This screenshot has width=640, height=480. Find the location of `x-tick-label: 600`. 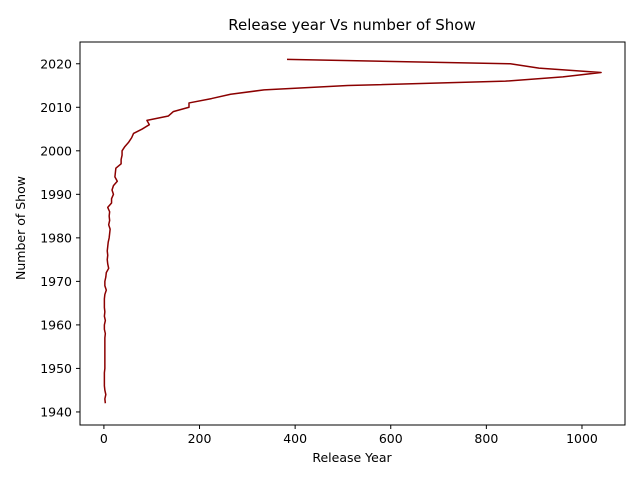

x-tick-label: 600 is located at coordinates (391, 438).